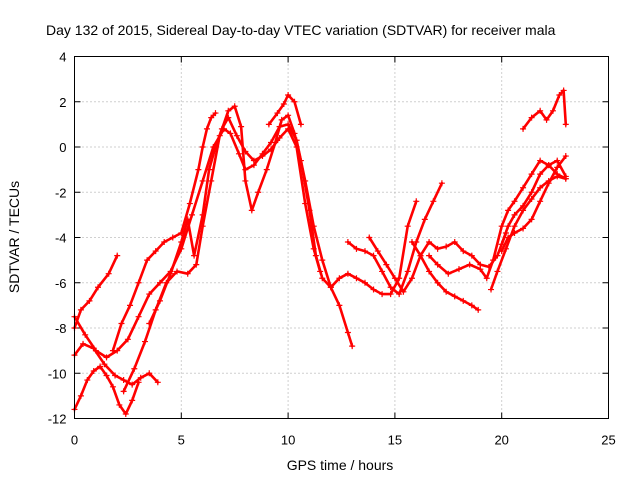 The image size is (640, 480). I want to click on x-tick-label: 10, so click(288, 440).